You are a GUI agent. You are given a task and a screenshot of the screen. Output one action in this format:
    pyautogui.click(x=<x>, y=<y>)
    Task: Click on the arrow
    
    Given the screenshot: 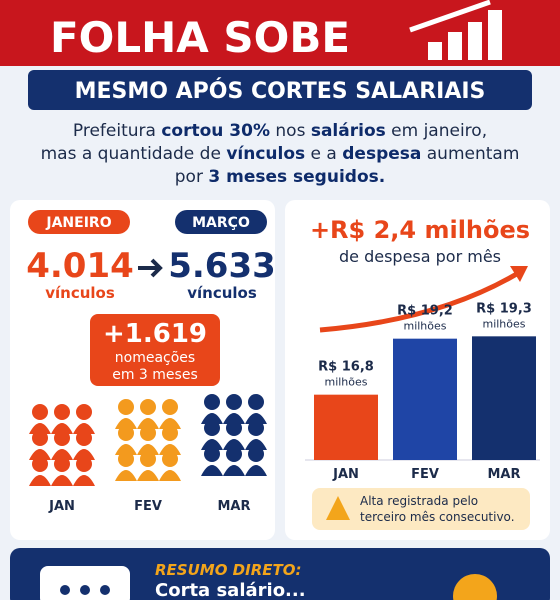 What is the action you would take?
    pyautogui.click(x=150, y=268)
    